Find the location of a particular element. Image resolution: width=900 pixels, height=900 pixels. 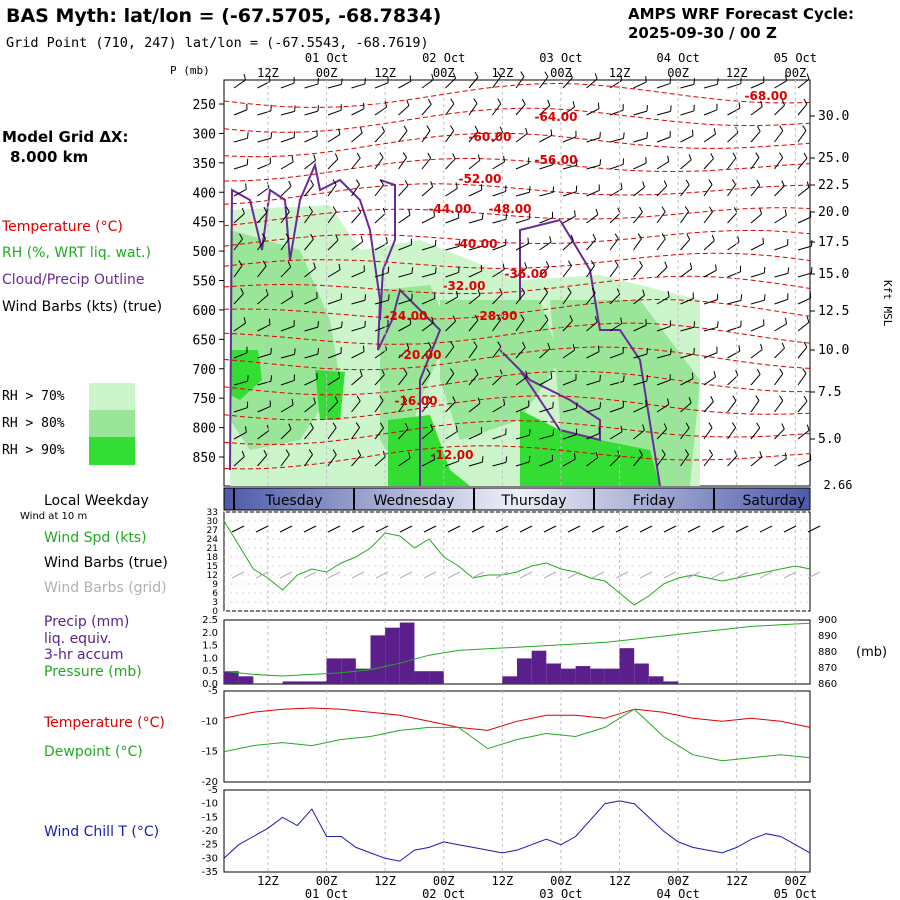

top-tick-label: 12Z is located at coordinates (737, 73).